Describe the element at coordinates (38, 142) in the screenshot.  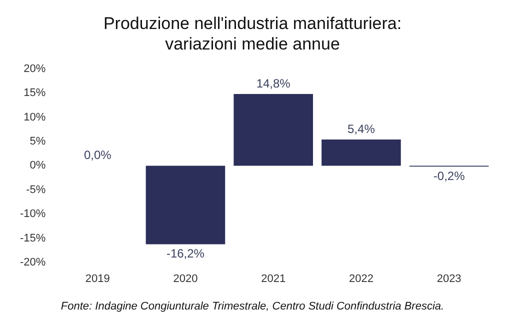
I see `y-tick-label: 5%` at that location.